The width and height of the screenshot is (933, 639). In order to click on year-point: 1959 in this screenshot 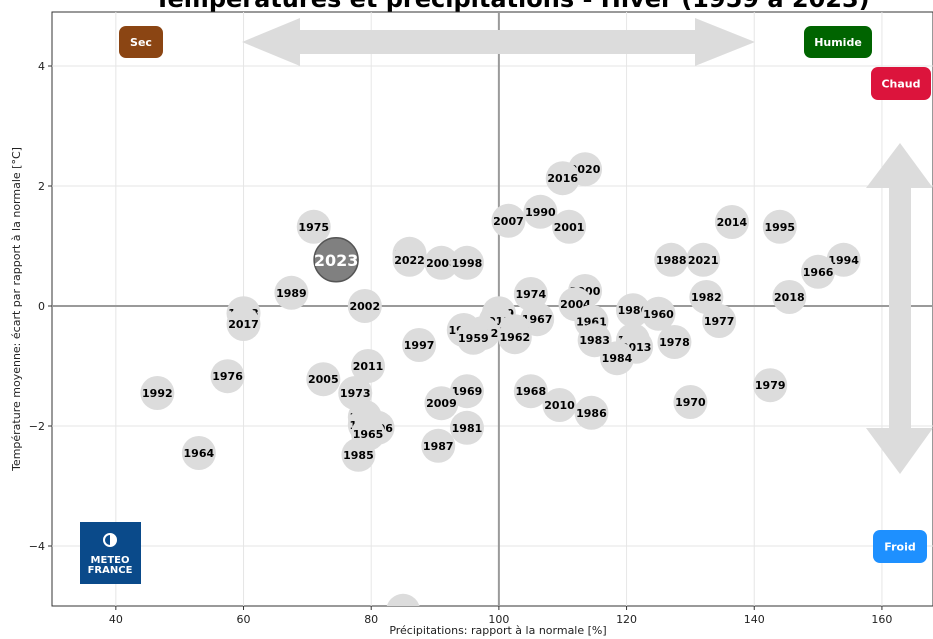, I will do `click(473, 337)`.